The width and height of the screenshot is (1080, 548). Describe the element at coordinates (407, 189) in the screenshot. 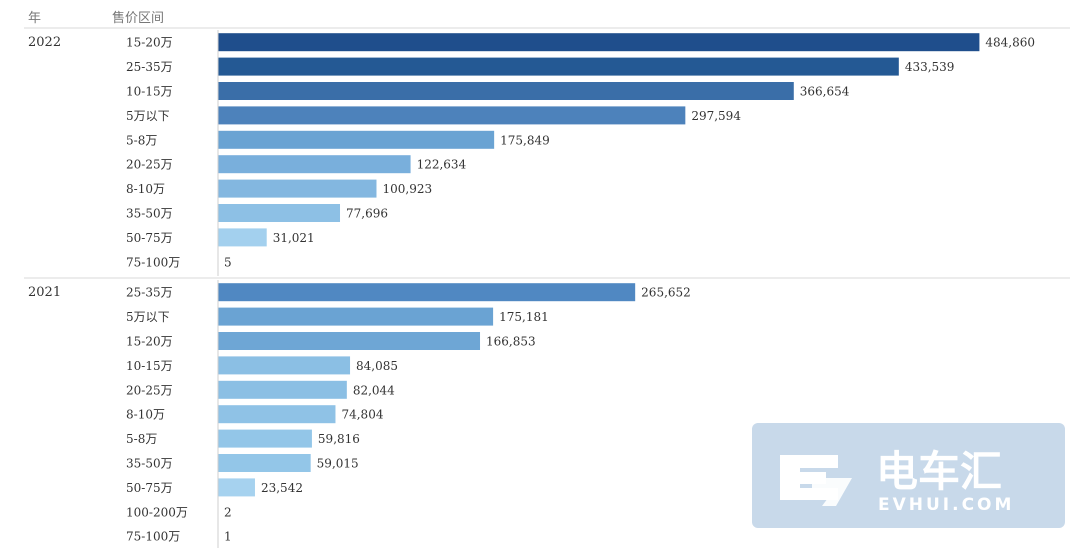

I see `data-label: 100,923` at that location.